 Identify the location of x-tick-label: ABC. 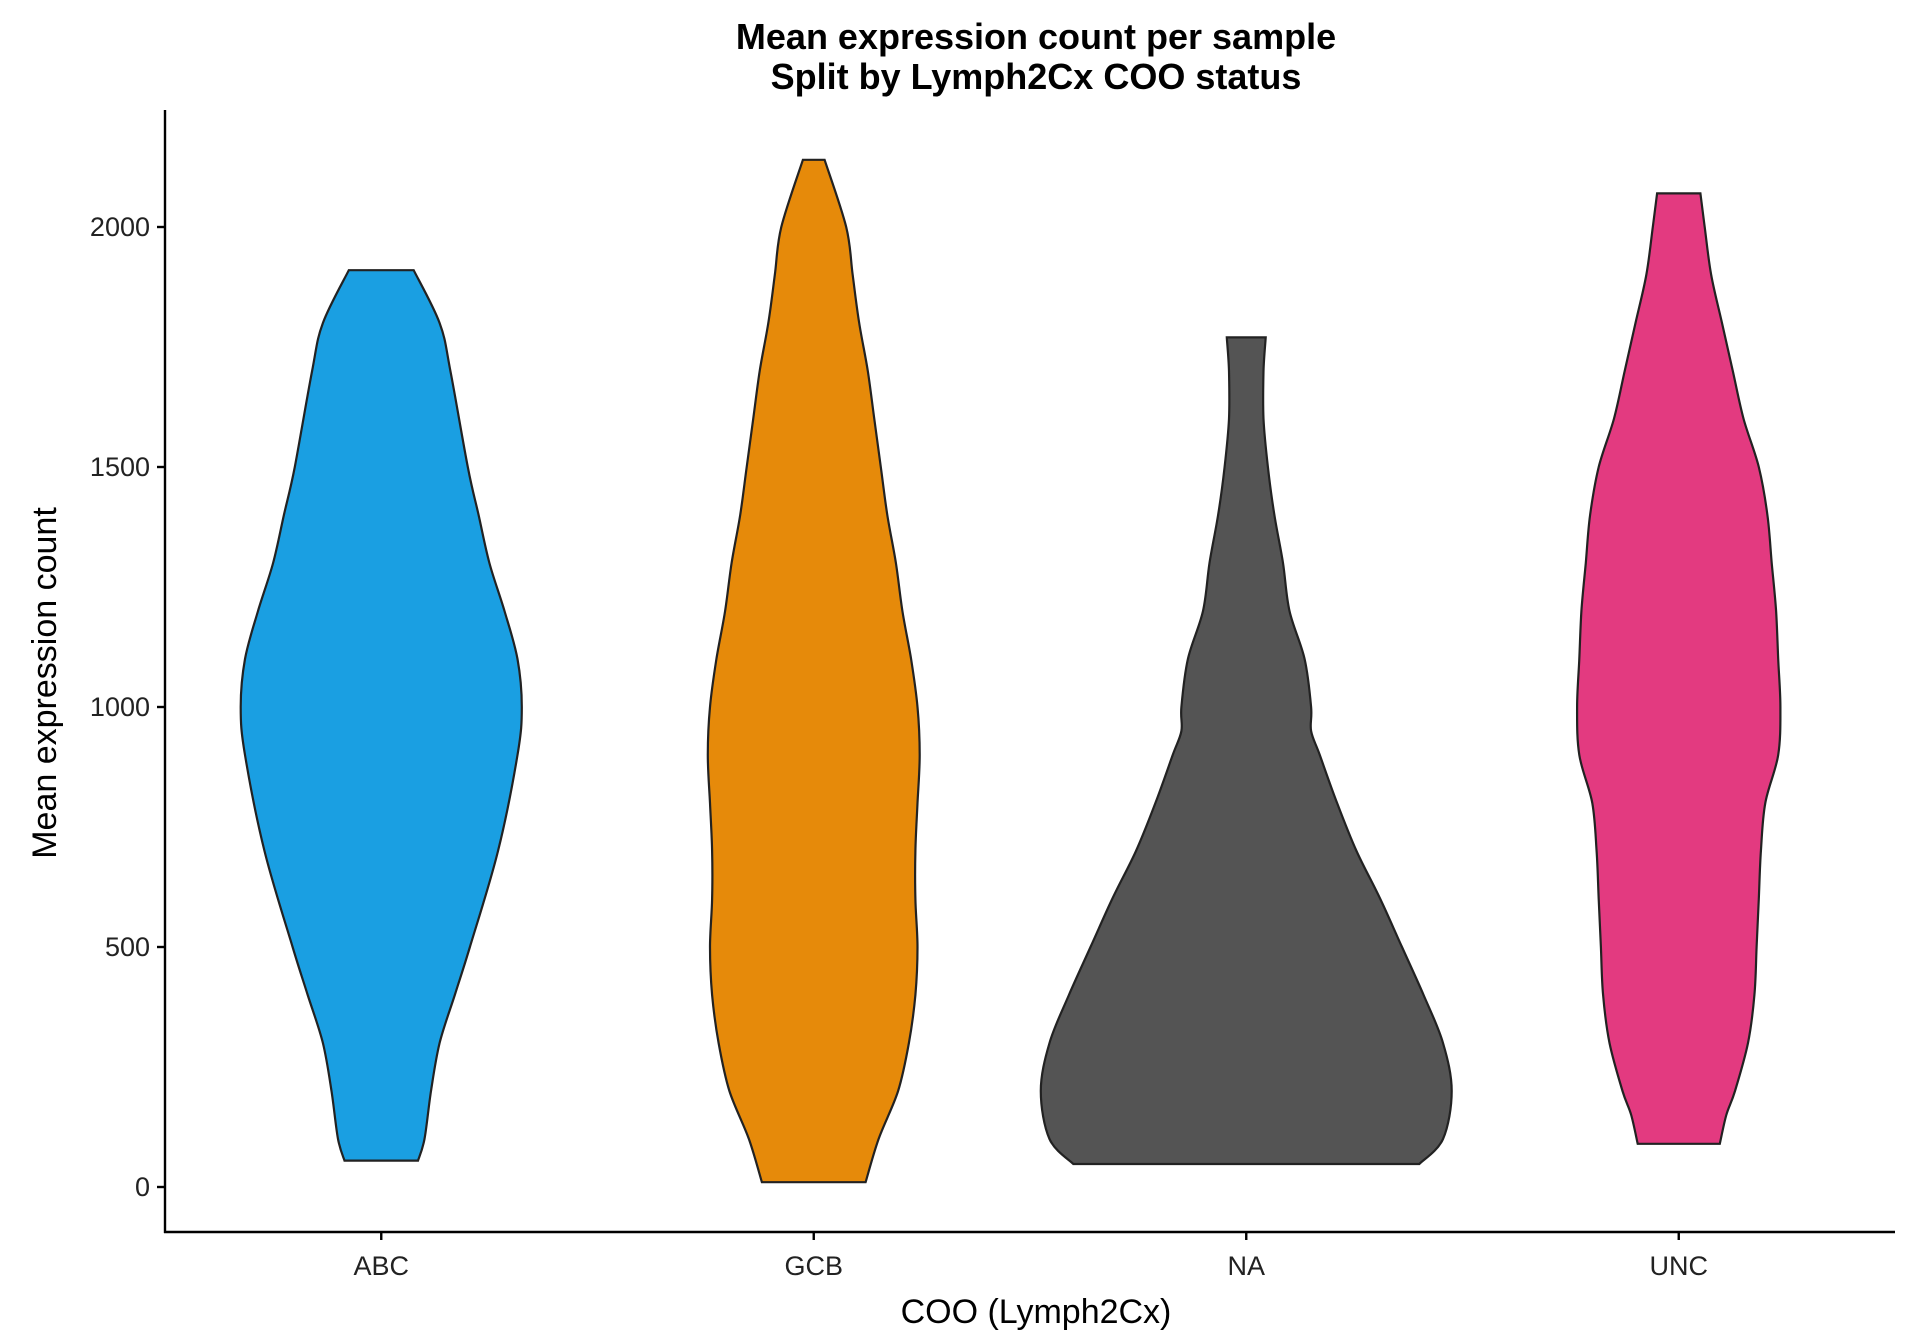
(381, 1266).